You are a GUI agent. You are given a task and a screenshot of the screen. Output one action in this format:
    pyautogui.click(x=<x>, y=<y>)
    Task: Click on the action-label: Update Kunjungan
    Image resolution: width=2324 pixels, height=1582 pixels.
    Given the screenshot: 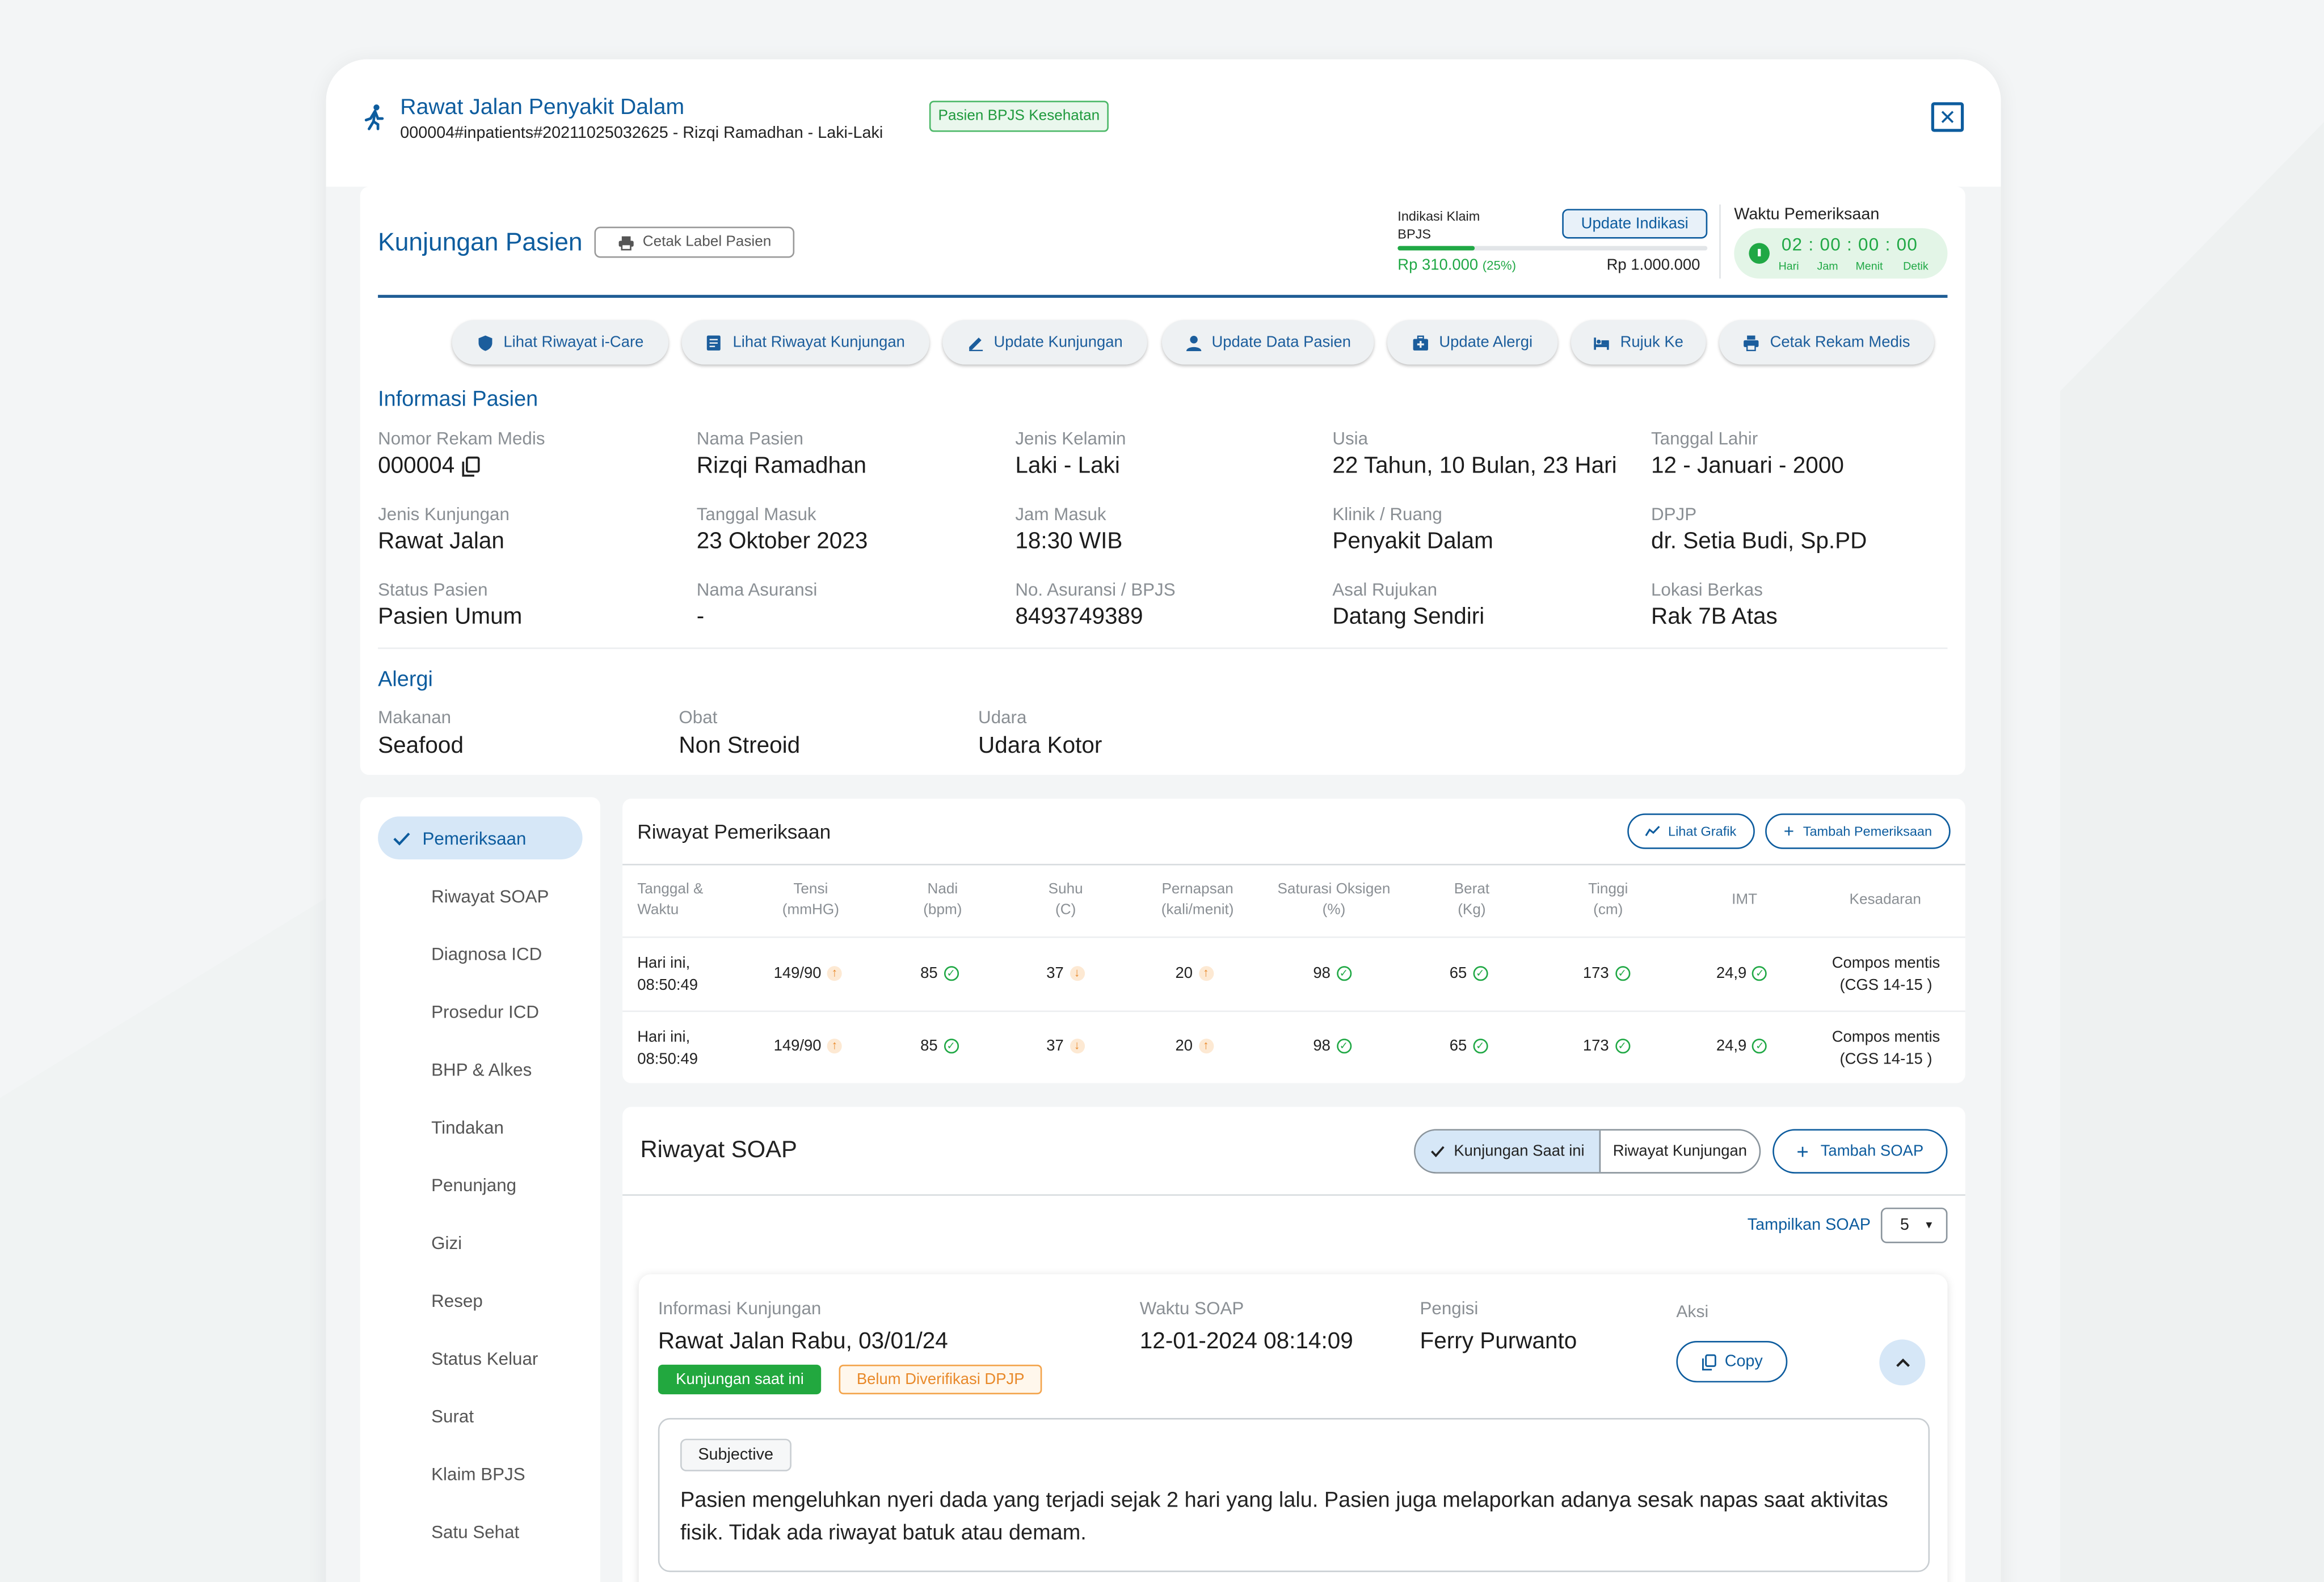 What is the action you would take?
    pyautogui.click(x=1058, y=343)
    